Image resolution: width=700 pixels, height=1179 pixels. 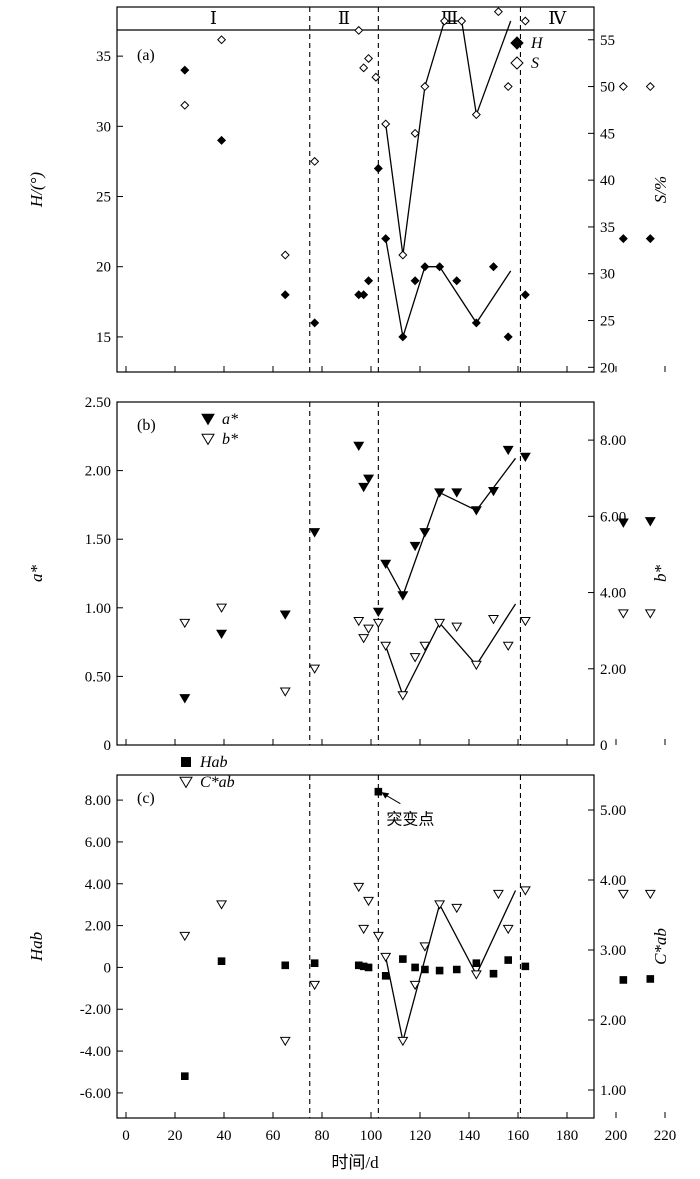 What do you see at coordinates (613, 1091) in the screenshot?
I see `y-right-tick-label: 1.00` at bounding box center [613, 1091].